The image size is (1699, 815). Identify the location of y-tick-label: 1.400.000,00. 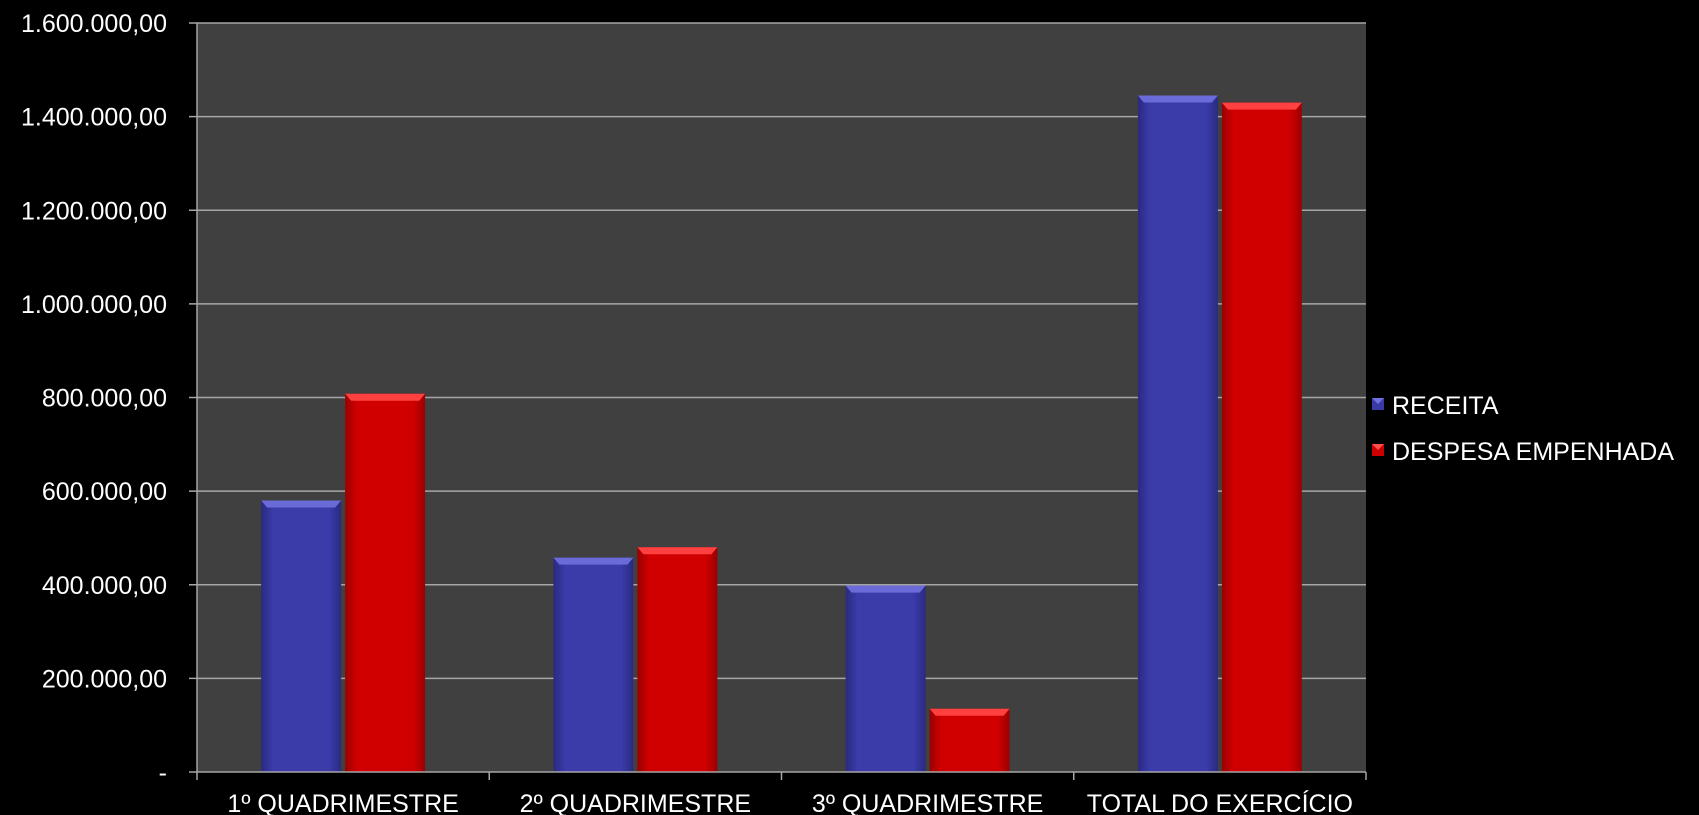
(94, 118).